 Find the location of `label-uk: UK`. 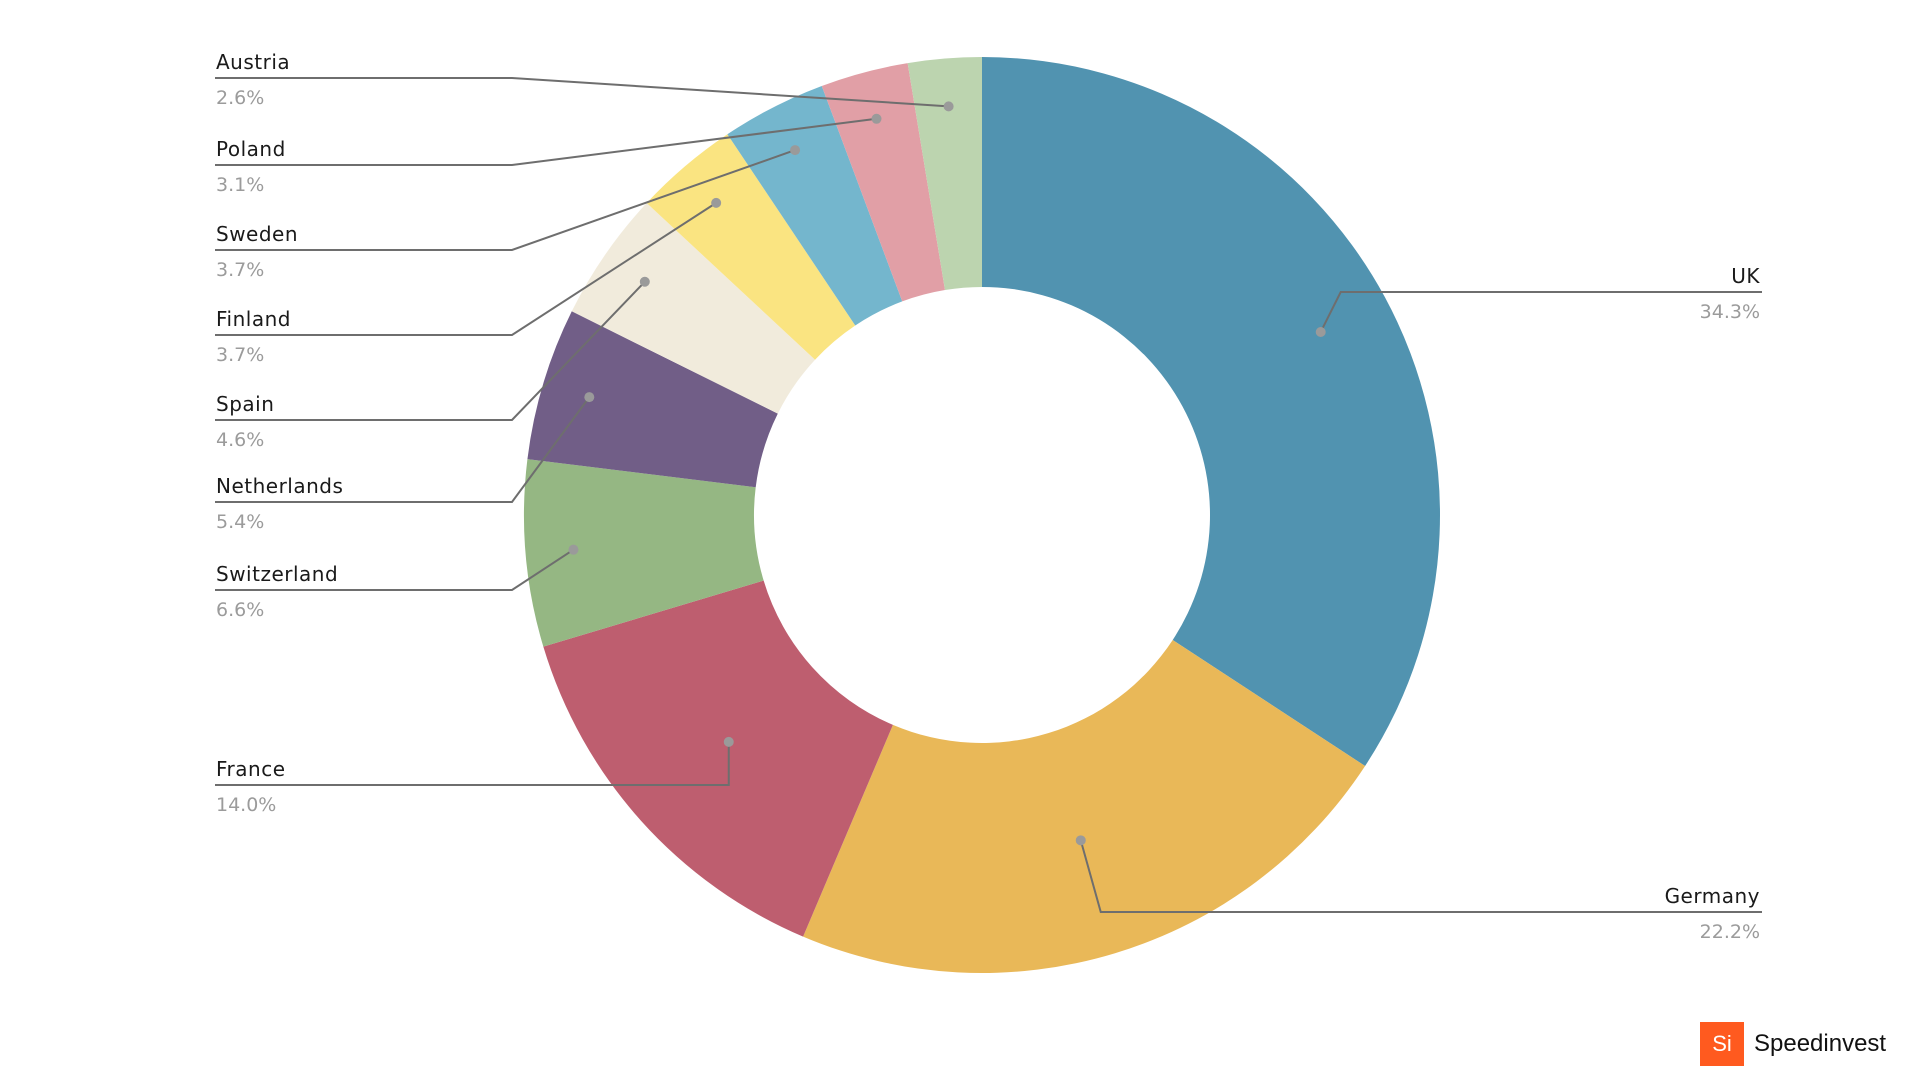

label-uk: UK is located at coordinates (1745, 276).